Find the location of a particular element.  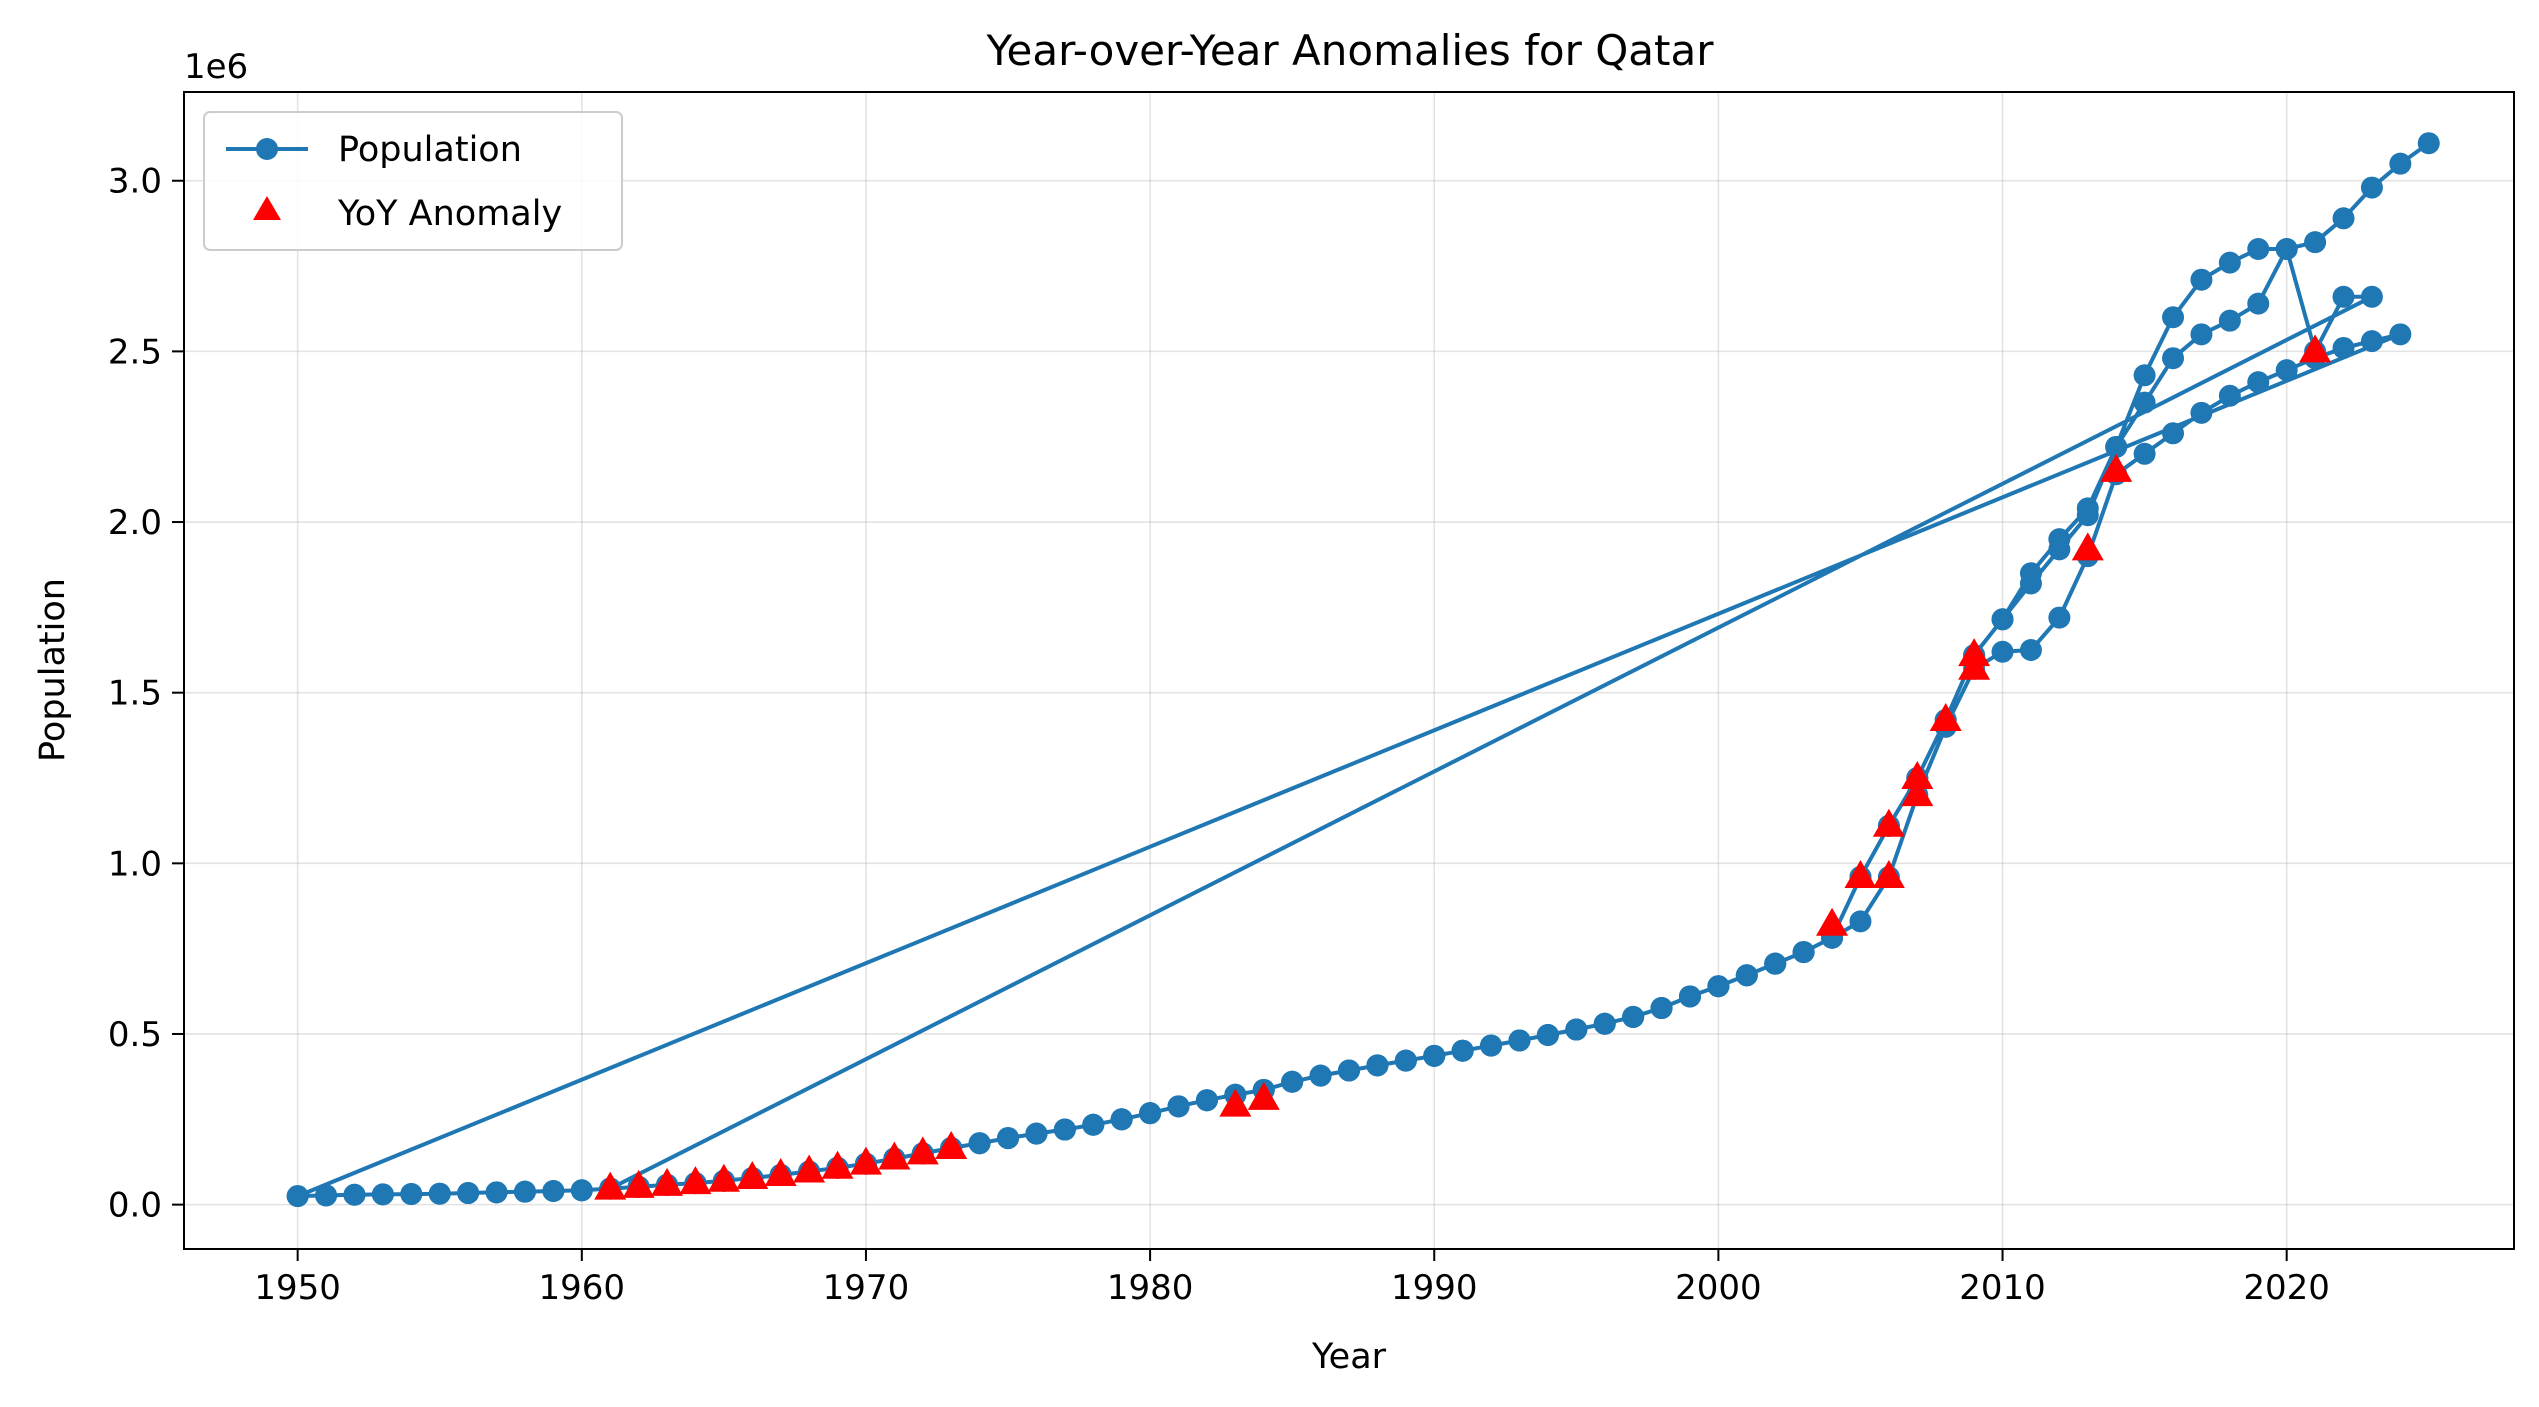

legend-label-population: Population is located at coordinates (430, 150).